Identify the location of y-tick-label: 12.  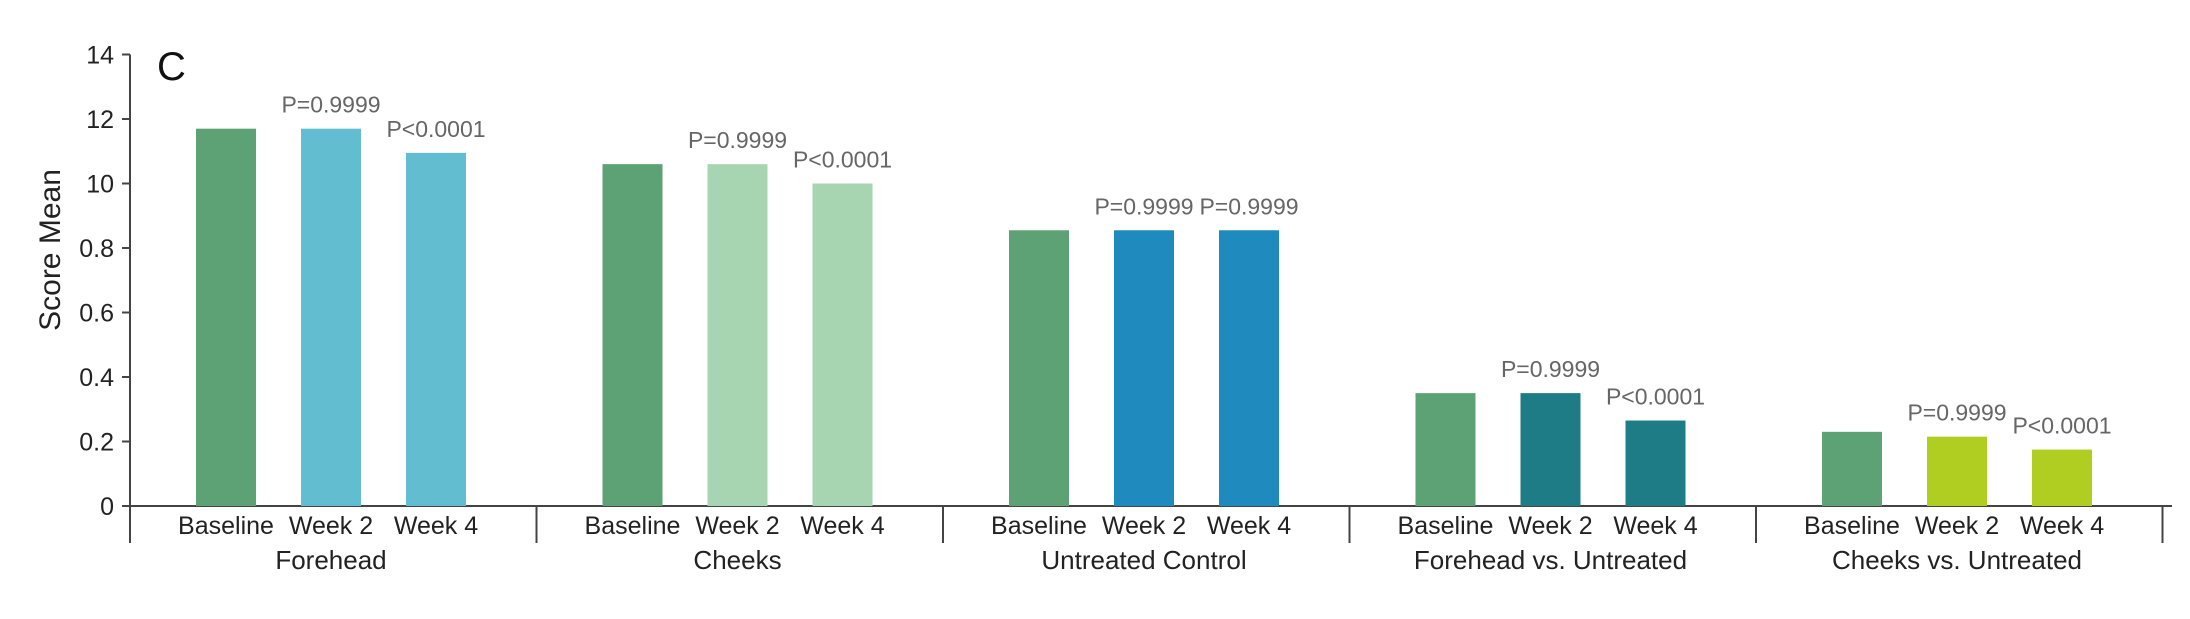
(100, 120).